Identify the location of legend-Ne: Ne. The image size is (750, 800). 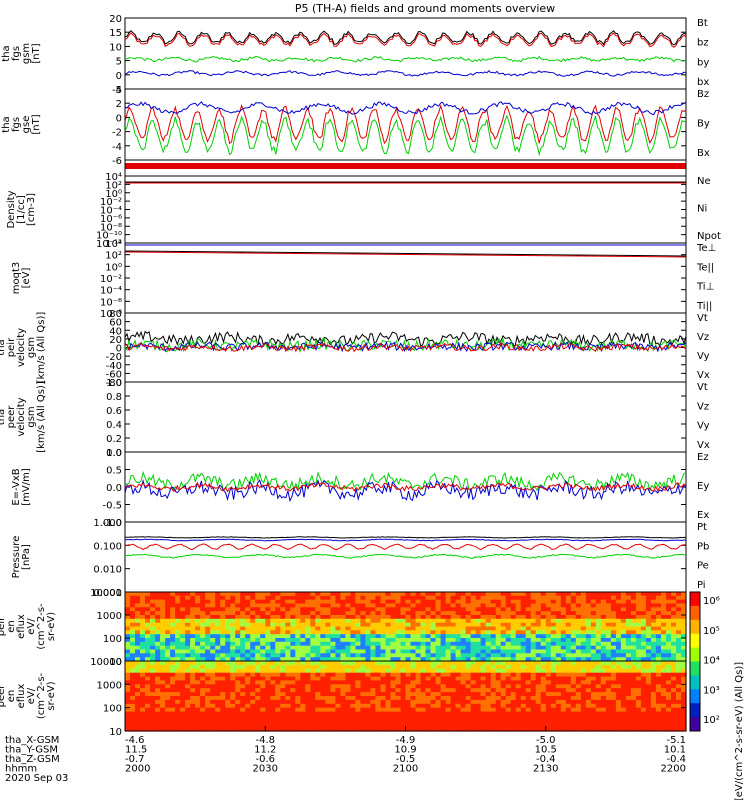
(704, 181).